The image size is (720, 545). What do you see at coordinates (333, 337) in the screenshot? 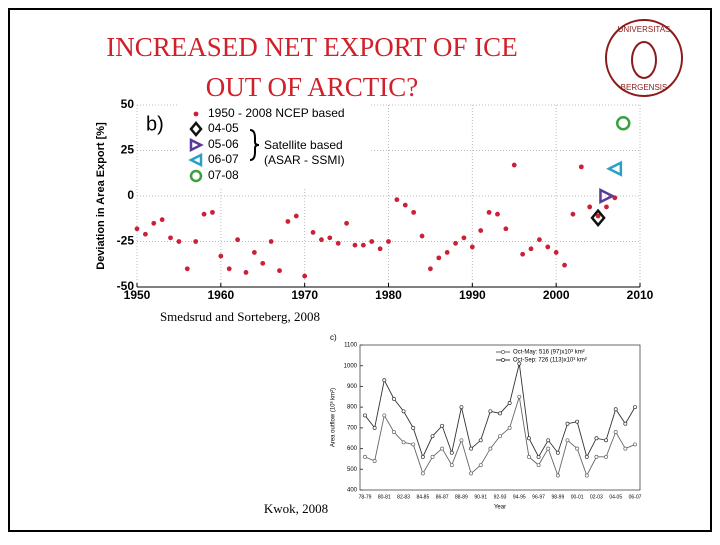
I see `panel-label: c)` at bounding box center [333, 337].